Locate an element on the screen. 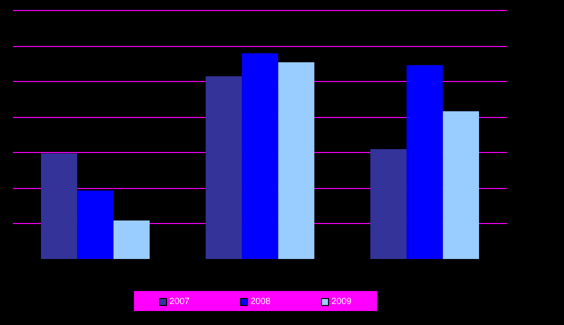 This screenshot has width=564, height=325. legend-label: 2008 is located at coordinates (260, 301).